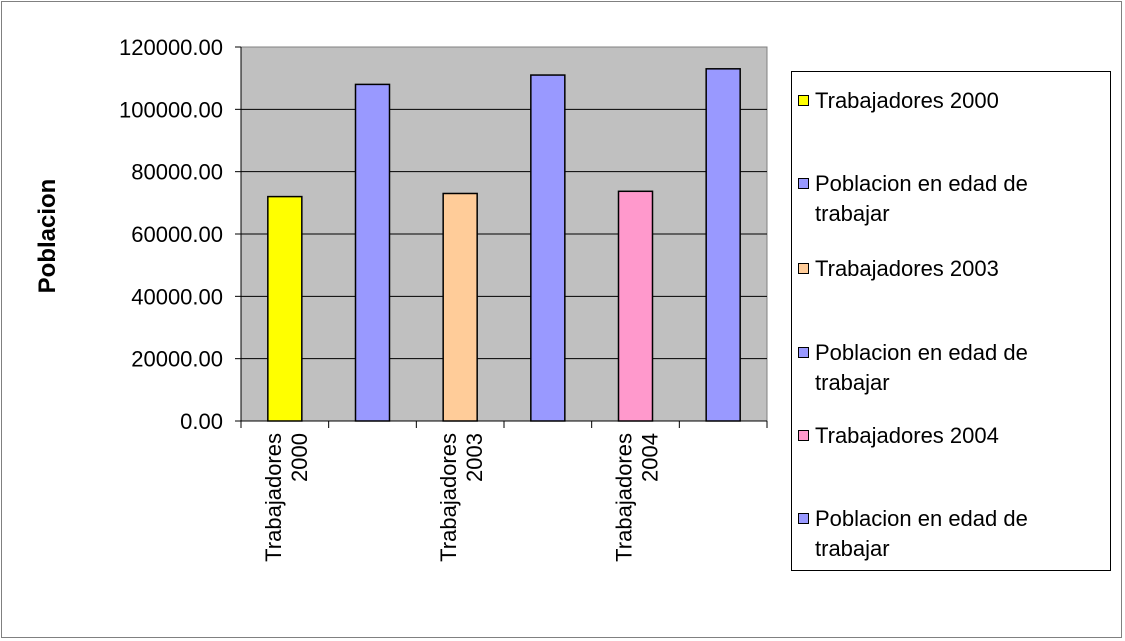 This screenshot has width=1125, height=641. I want to click on y-axis-title: Poblacion, so click(47, 236).